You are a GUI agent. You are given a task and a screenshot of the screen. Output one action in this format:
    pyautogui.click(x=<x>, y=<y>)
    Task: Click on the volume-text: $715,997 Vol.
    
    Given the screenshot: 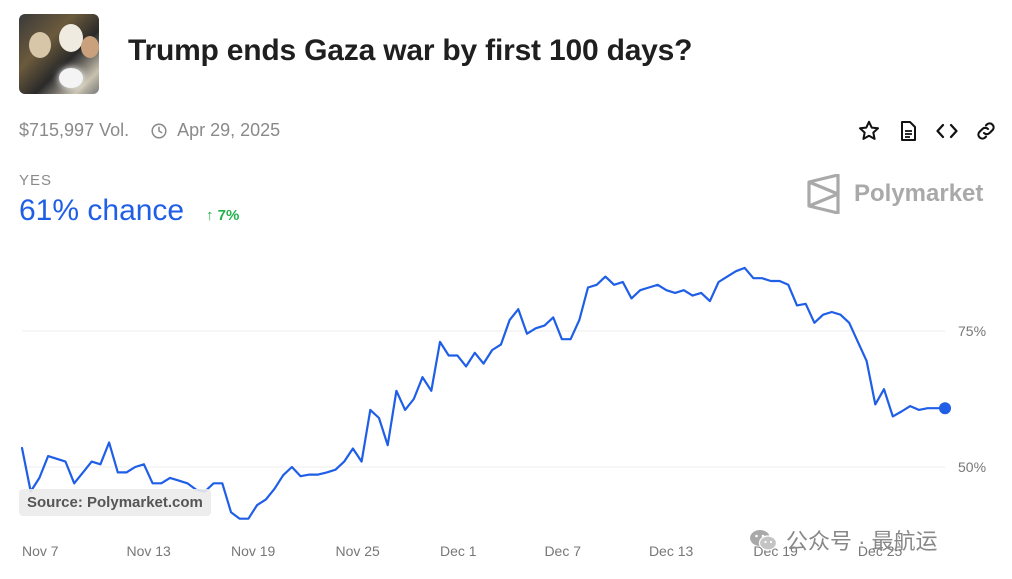 What is the action you would take?
    pyautogui.click(x=74, y=130)
    